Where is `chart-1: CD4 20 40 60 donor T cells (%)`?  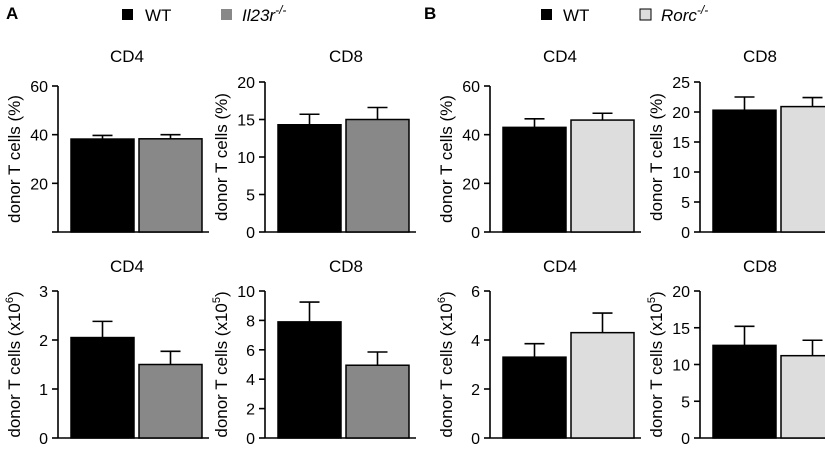
chart-1: CD4 20 40 60 donor T cells (%) is located at coordinates (107, 140).